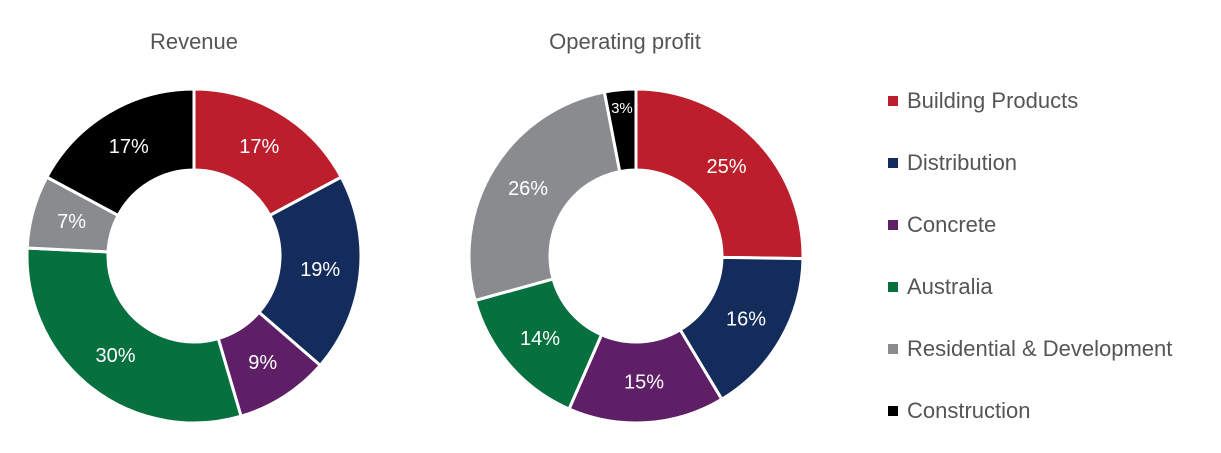 This screenshot has height=453, width=1221. I want to click on legend-label: Australia, so click(950, 286).